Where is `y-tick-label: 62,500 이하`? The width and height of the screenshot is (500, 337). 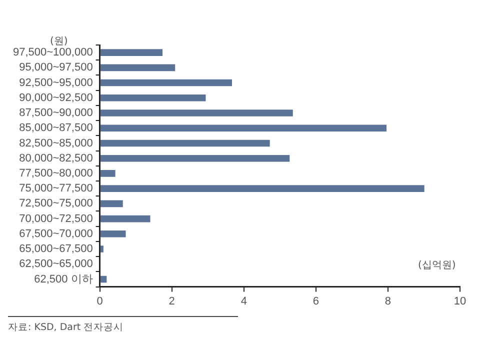
y-tick-label: 62,500 이하 is located at coordinates (63, 279).